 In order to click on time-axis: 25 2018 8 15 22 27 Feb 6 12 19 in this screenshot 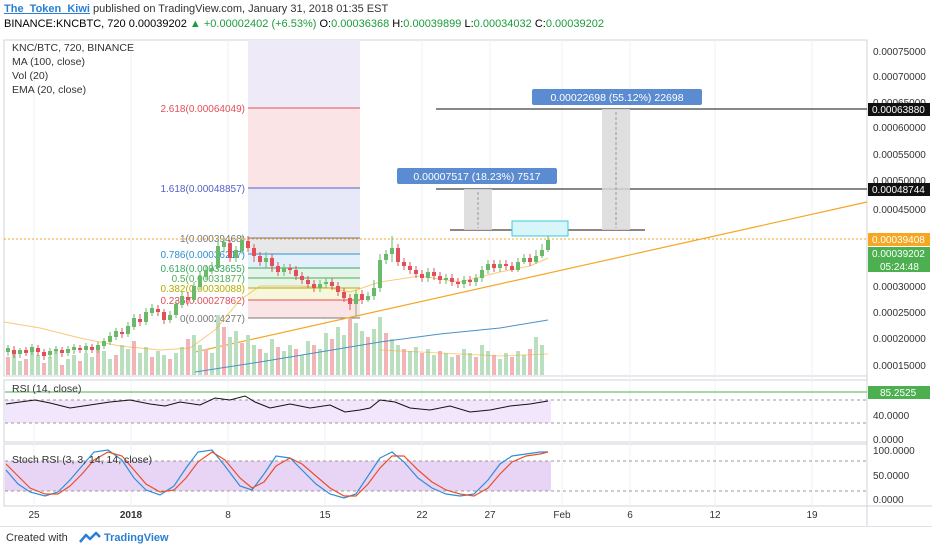, I will do `click(423, 515)`.